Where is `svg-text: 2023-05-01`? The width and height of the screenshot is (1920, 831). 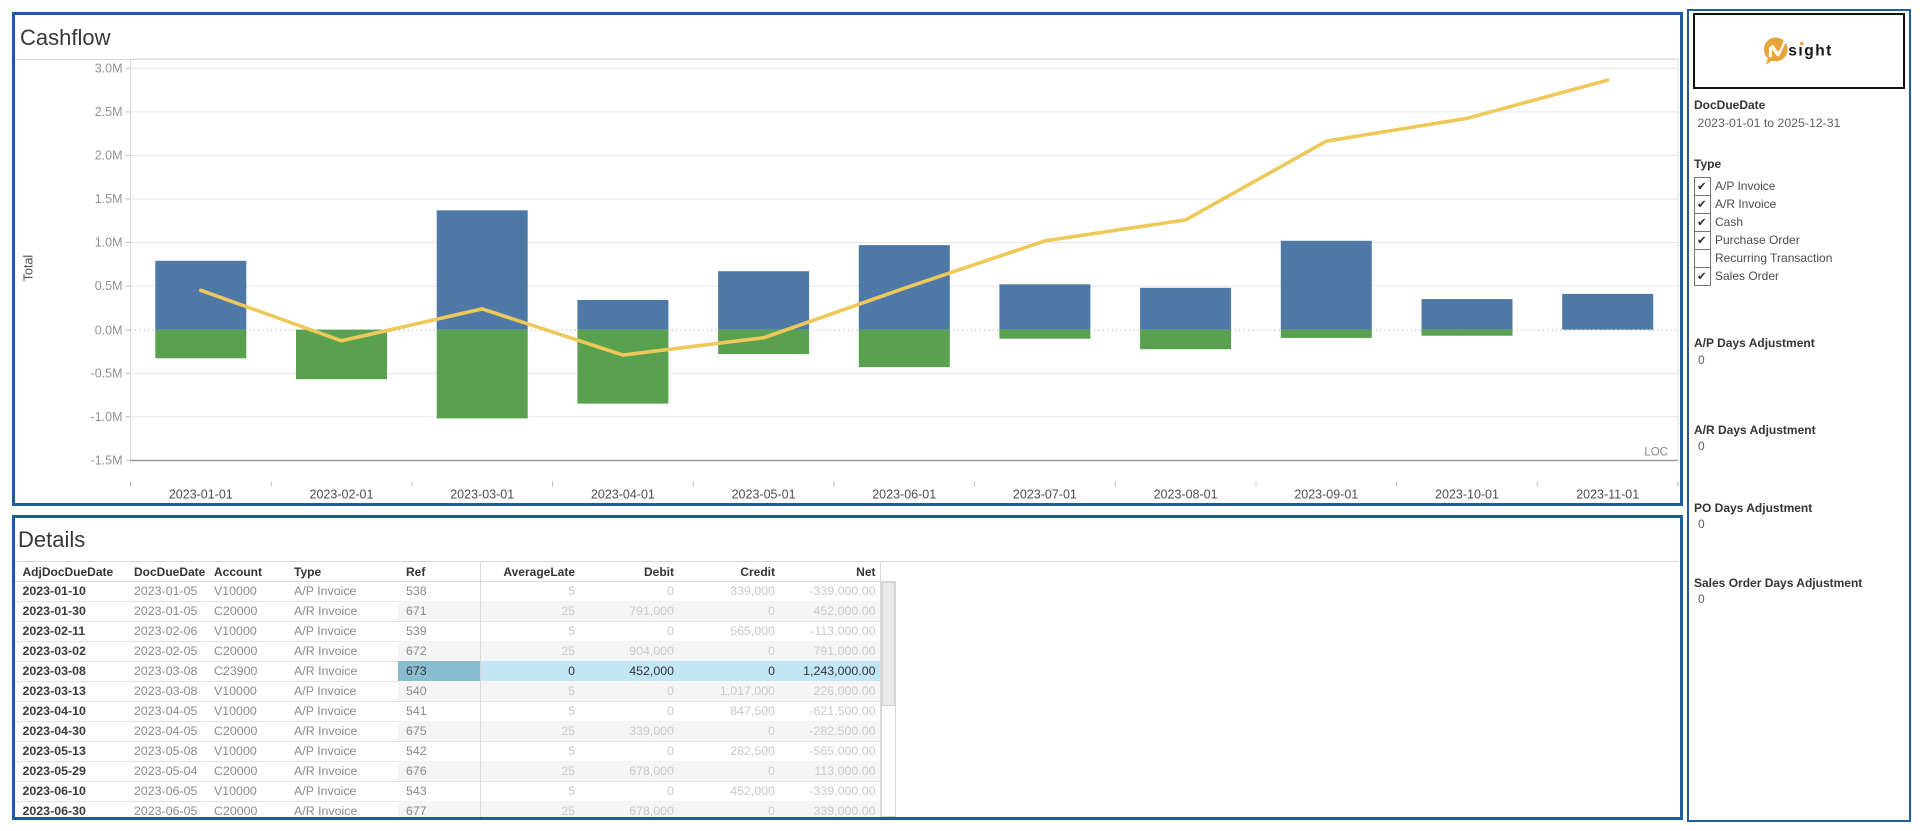
svg-text: 2023-05-01 is located at coordinates (764, 495).